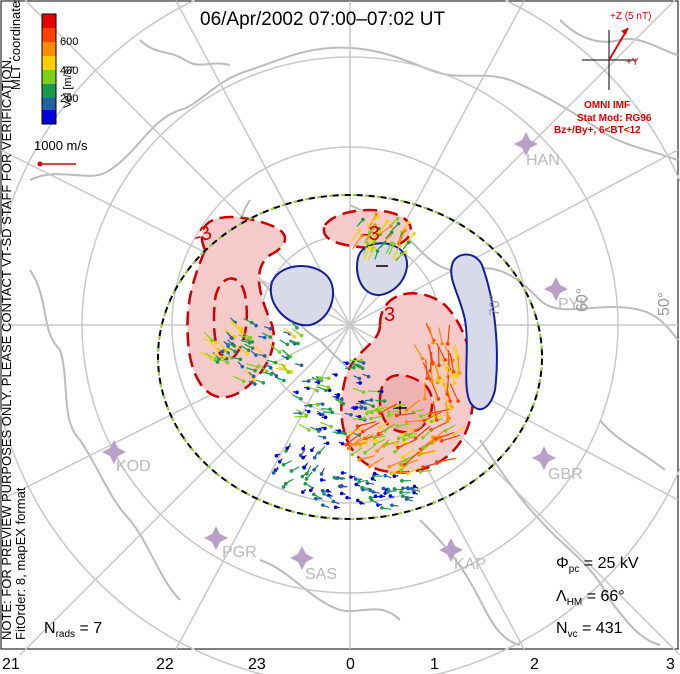 This screenshot has height=674, width=680. What do you see at coordinates (609, 58) in the screenshot?
I see `imf-clock-dial` at bounding box center [609, 58].